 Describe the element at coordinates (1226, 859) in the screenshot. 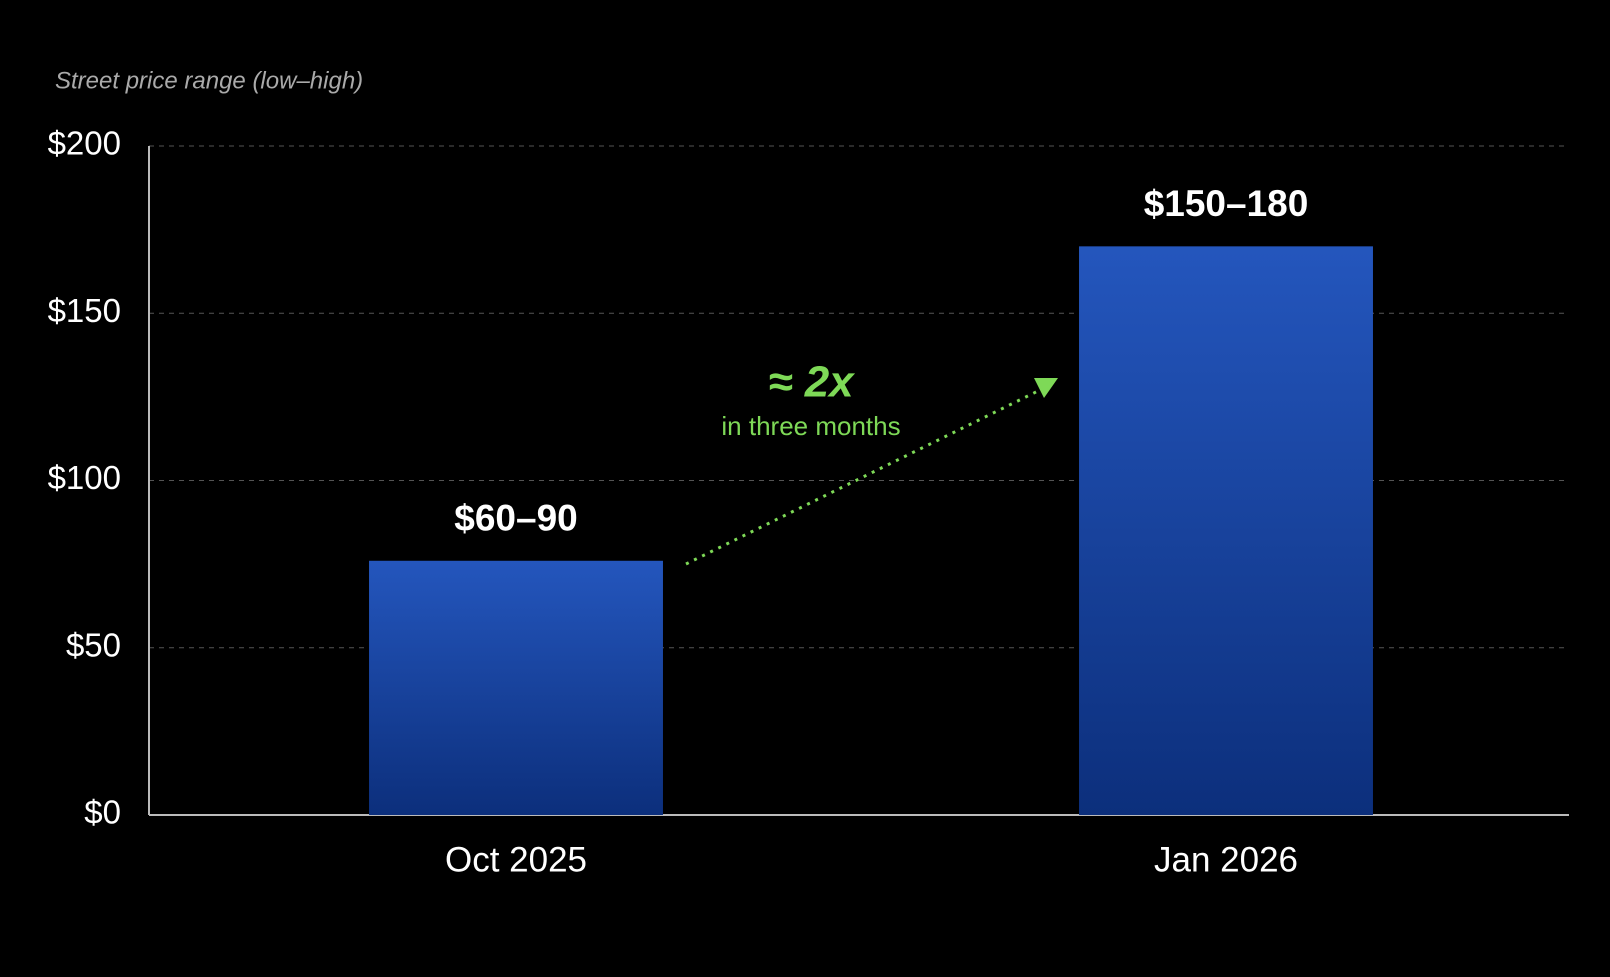

I see `x-tick-label: Jan 2026` at that location.